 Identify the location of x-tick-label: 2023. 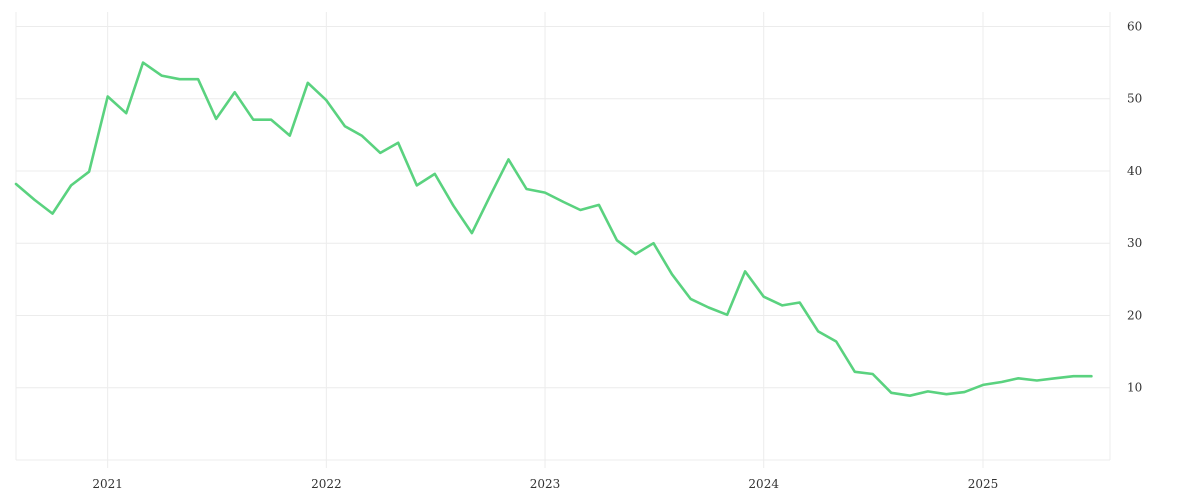
(545, 484).